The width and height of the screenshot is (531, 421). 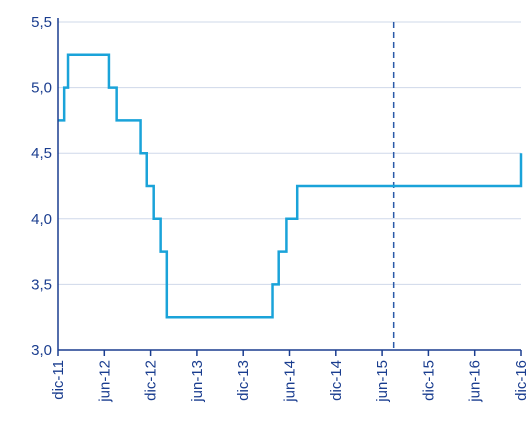 What do you see at coordinates (197, 381) in the screenshot?
I see `x-tick-label: jun-13` at bounding box center [197, 381].